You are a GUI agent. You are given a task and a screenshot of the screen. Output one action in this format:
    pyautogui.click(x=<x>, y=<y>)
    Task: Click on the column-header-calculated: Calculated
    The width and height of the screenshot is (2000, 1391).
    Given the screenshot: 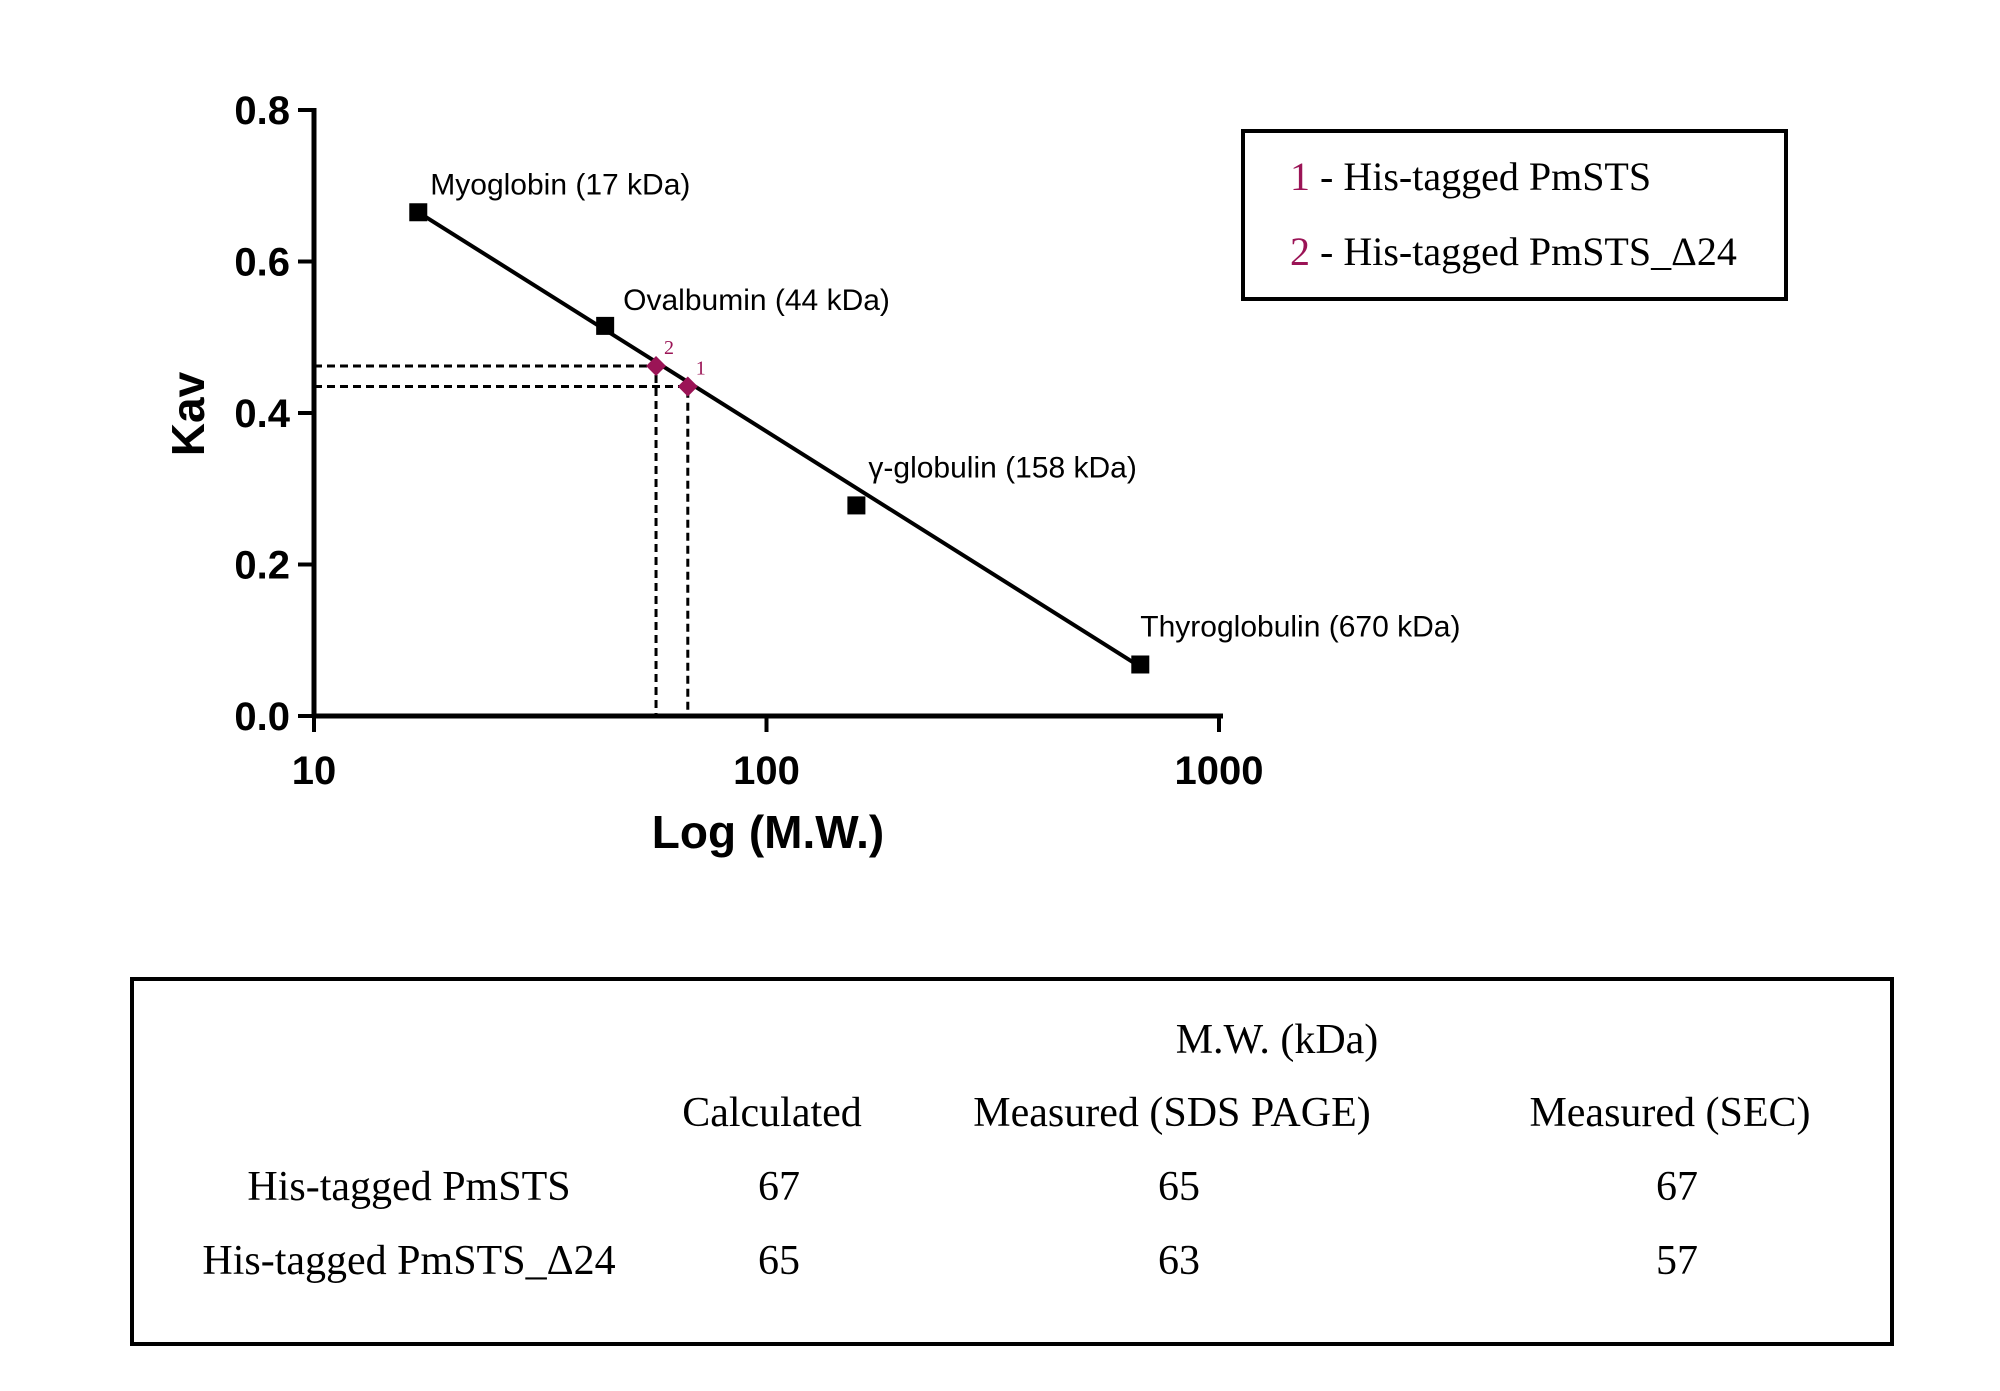 What is the action you would take?
    pyautogui.click(x=772, y=1113)
    